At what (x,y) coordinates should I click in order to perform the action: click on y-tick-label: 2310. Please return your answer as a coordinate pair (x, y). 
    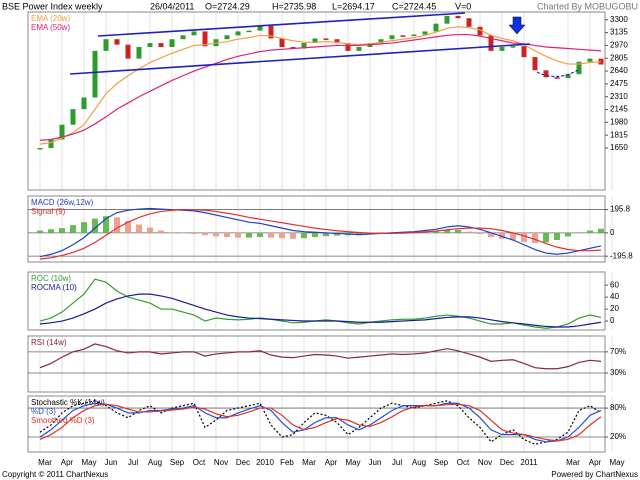
    Looking at the image, I should click on (619, 96).